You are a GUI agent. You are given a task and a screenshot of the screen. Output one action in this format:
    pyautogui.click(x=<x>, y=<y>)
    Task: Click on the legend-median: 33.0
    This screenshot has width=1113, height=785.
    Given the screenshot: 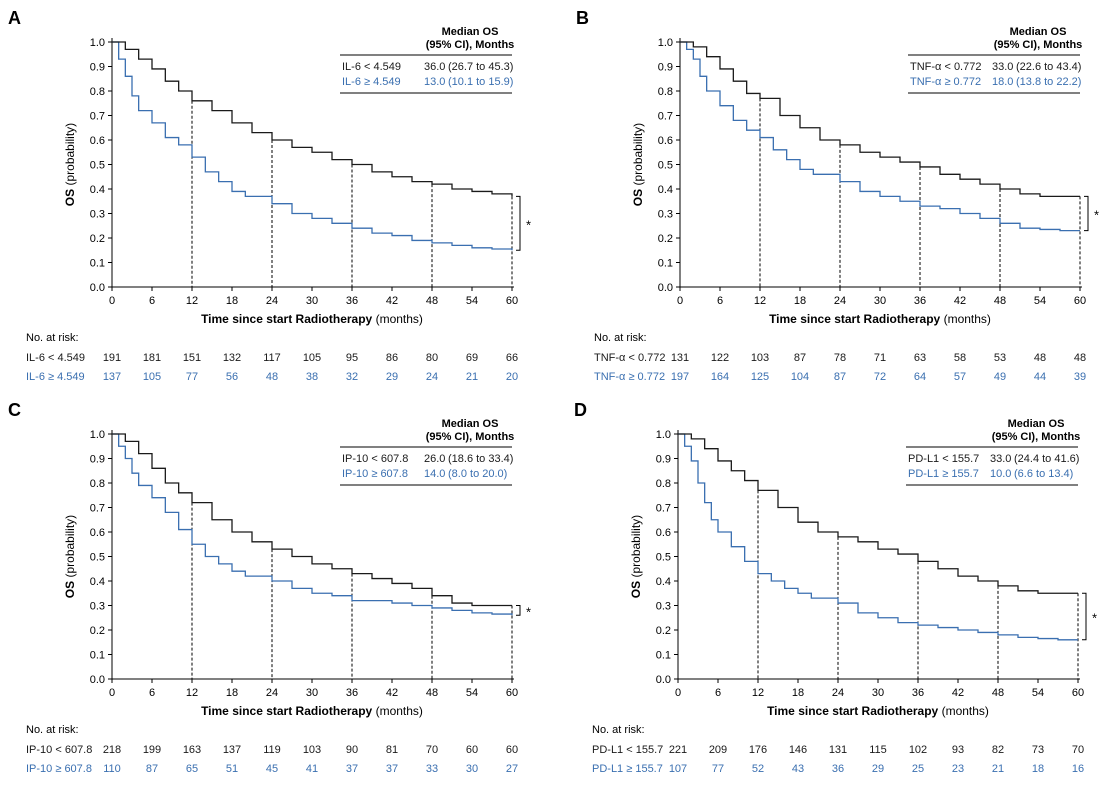 What is the action you would take?
    pyautogui.click(x=1000, y=459)
    